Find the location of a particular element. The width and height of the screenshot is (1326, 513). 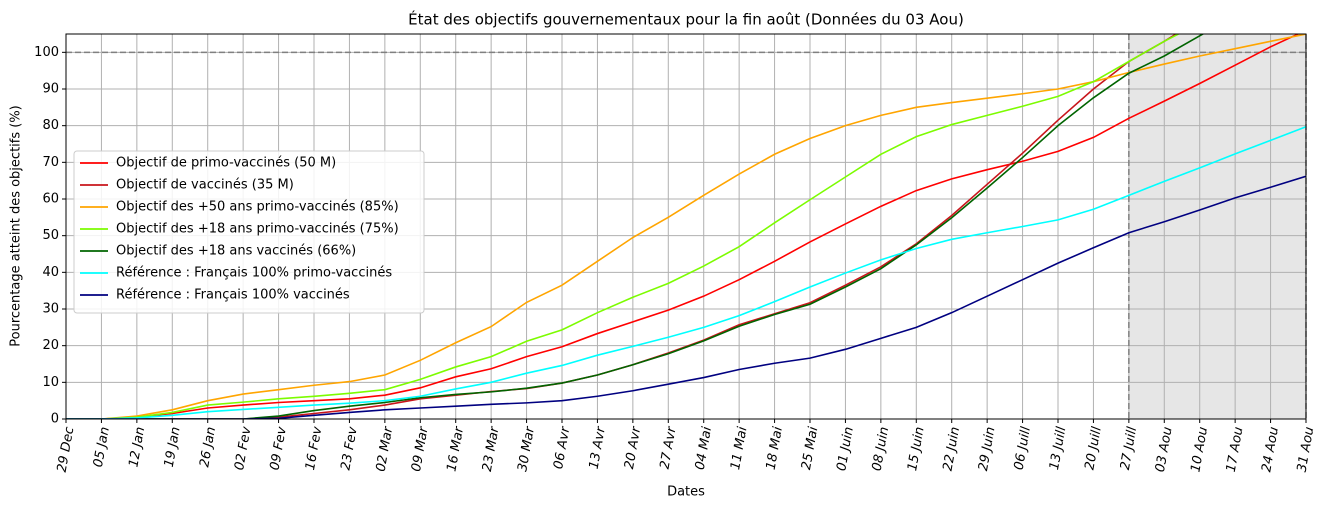

x-tick-label: 09 Fev is located at coordinates (279, 448).